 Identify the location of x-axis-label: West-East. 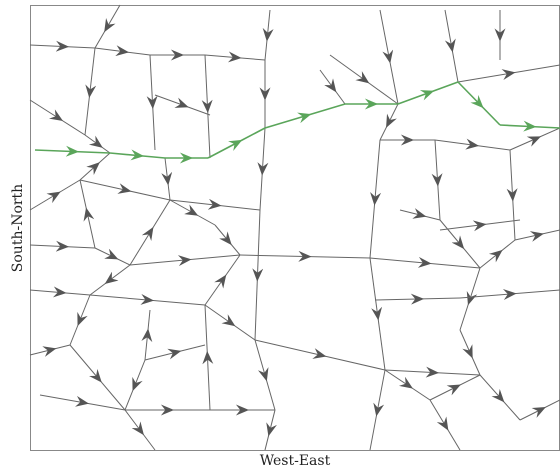
(295, 461).